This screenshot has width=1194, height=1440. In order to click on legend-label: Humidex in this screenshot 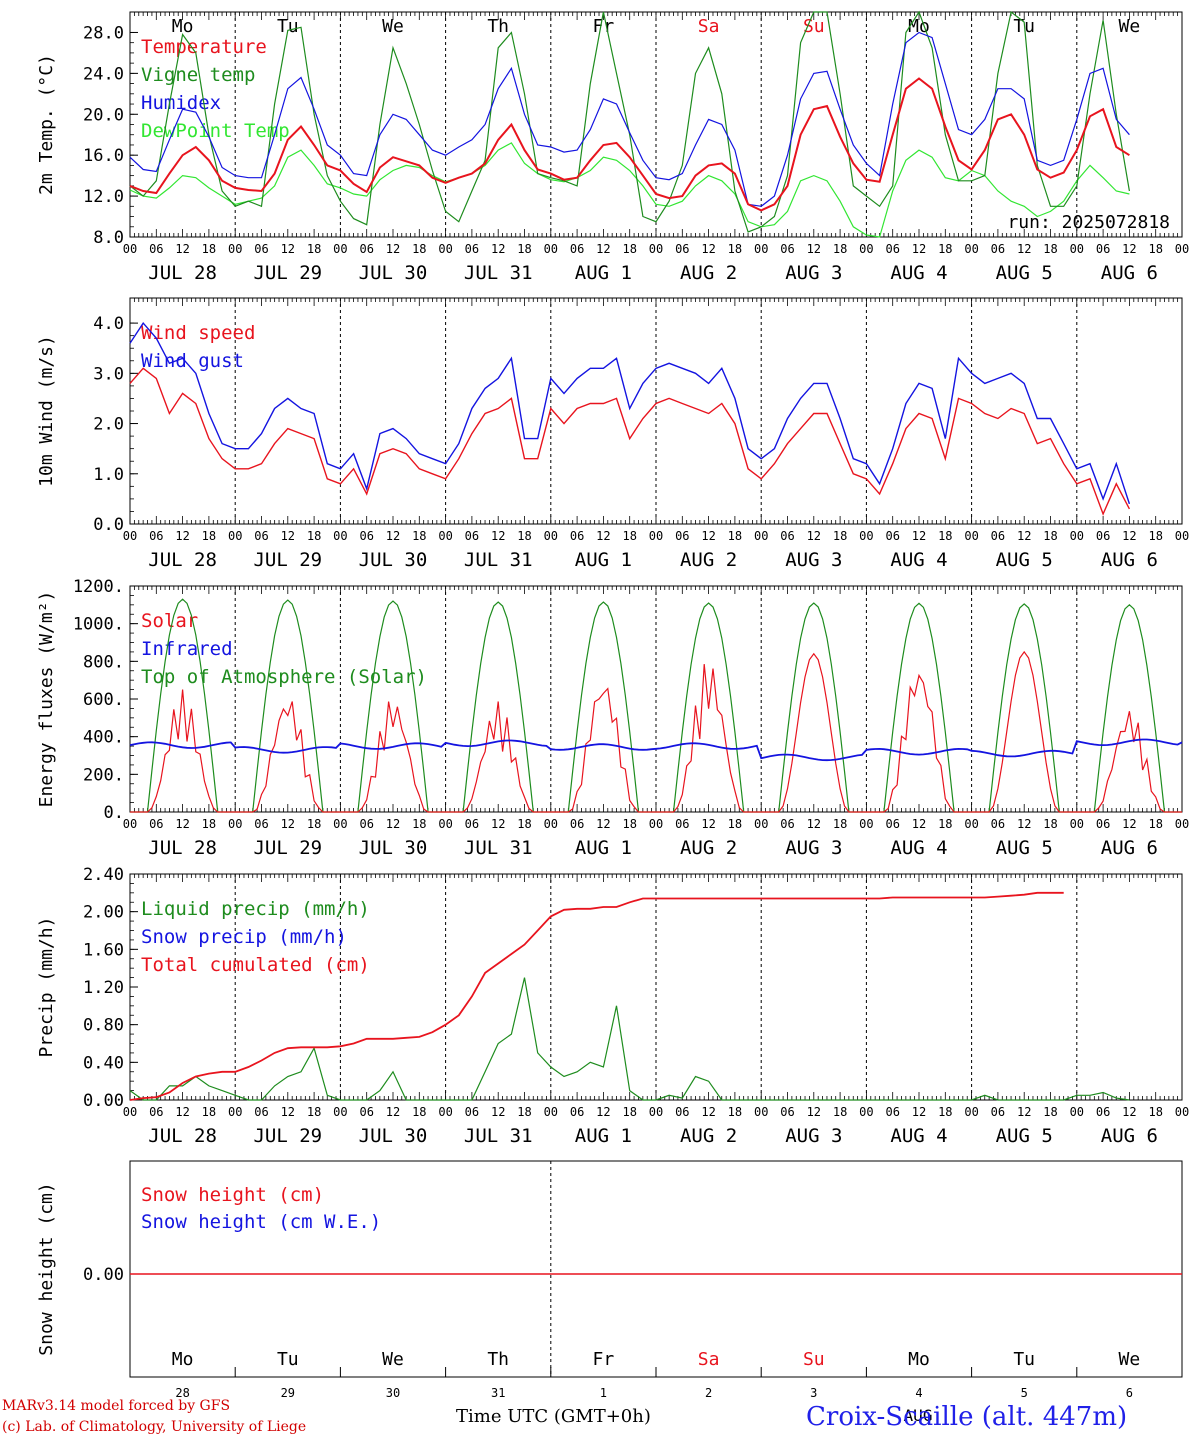, I will do `click(181, 103)`.